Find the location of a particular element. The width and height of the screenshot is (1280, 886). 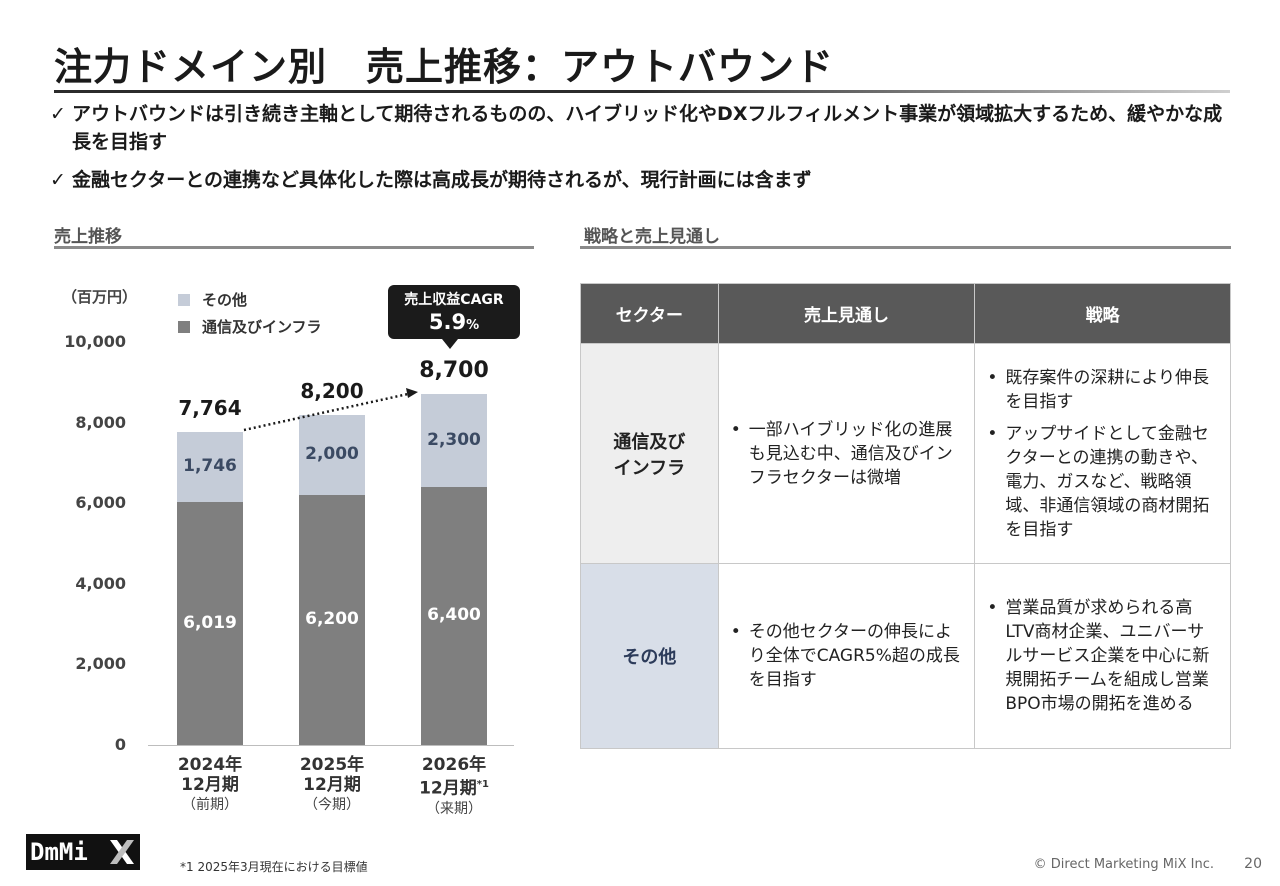

data-label: 6,200 is located at coordinates (332, 619).